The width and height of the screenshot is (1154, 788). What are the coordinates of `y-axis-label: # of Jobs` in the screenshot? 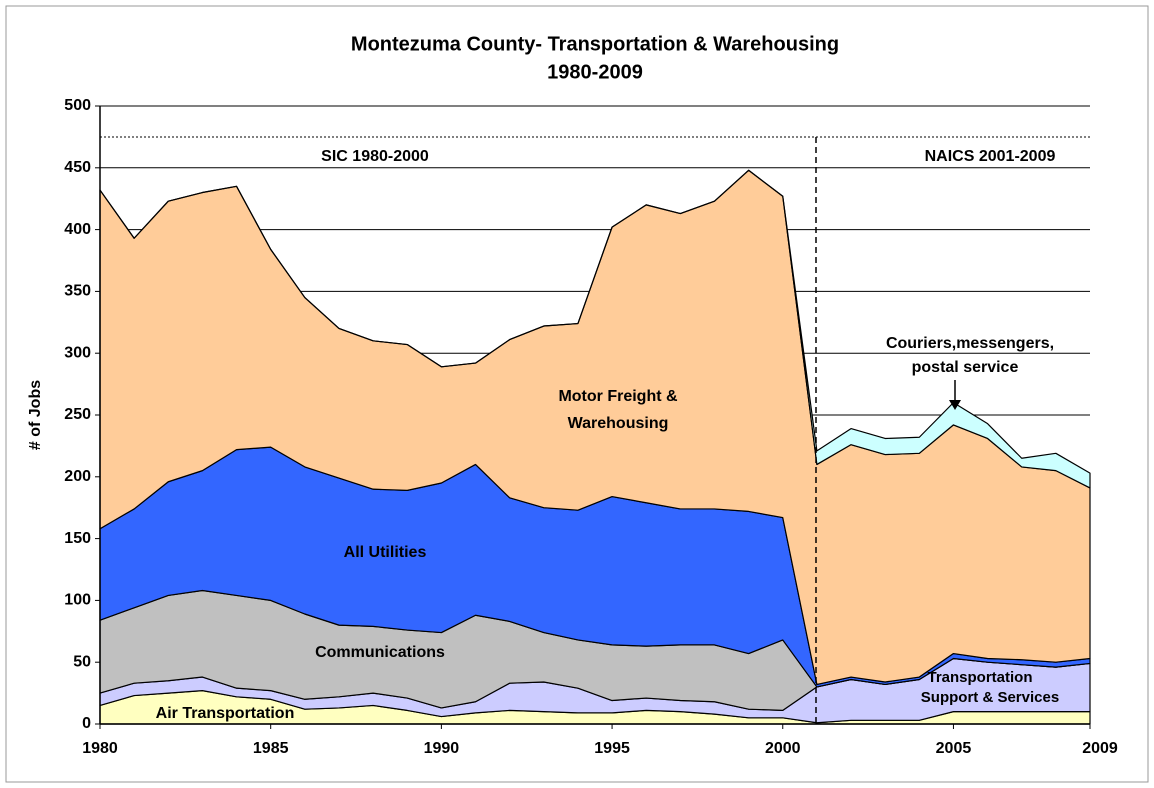 It's located at (35, 415).